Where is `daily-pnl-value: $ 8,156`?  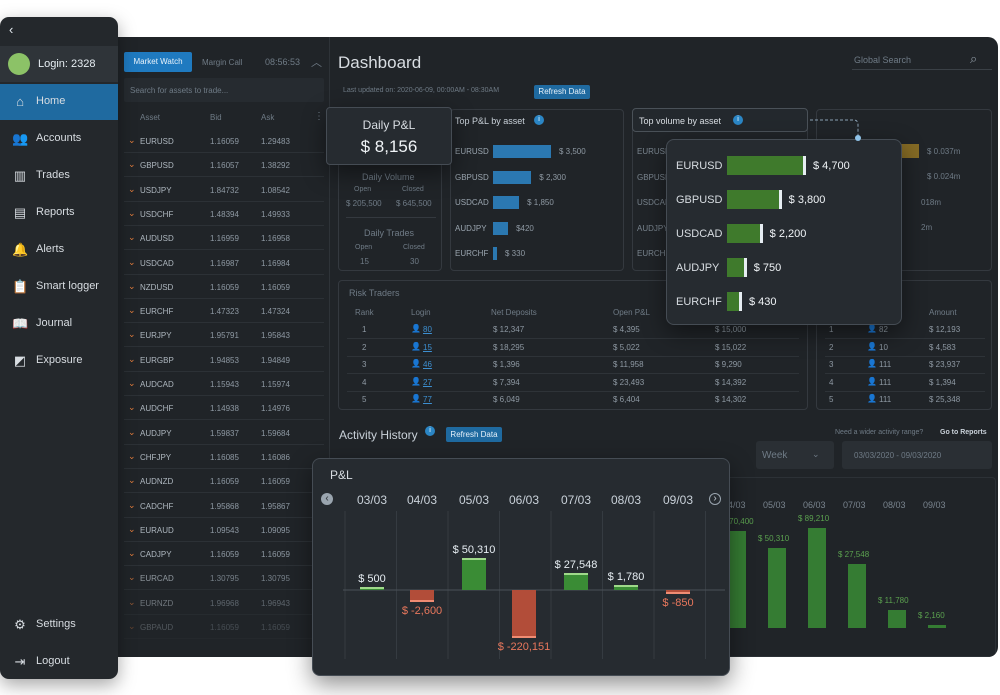
daily-pnl-value: $ 8,156 is located at coordinates (389, 146).